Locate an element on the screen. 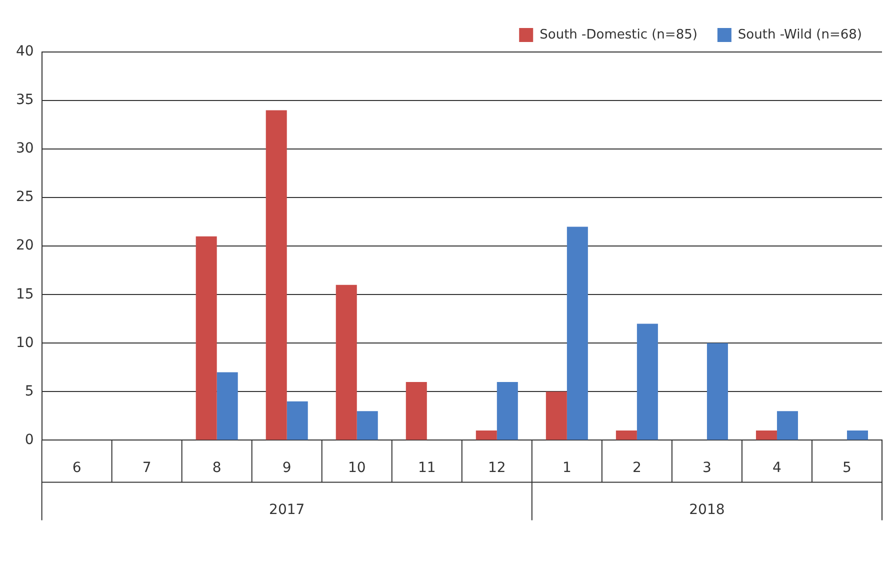 The height and width of the screenshot is (585, 894). x-tick-label: 9 is located at coordinates (287, 468).